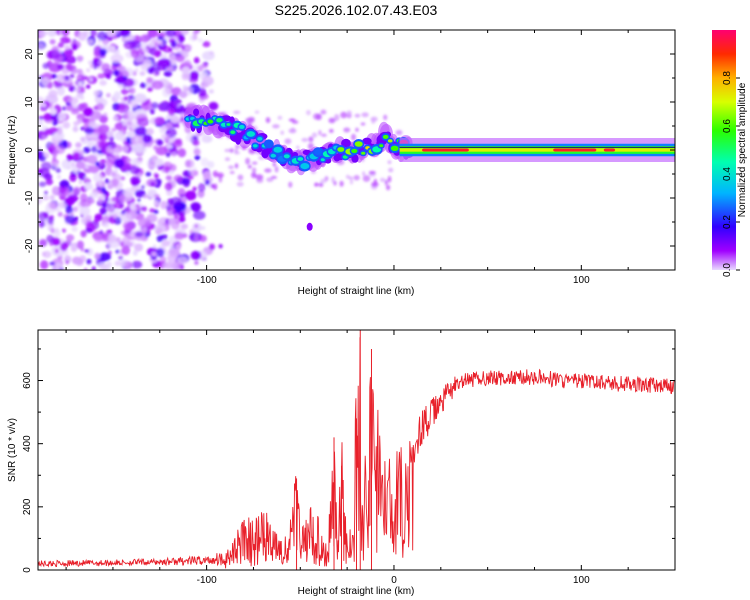 The width and height of the screenshot is (750, 600). I want to click on spec-ytick-label: -20, so click(29, 245).